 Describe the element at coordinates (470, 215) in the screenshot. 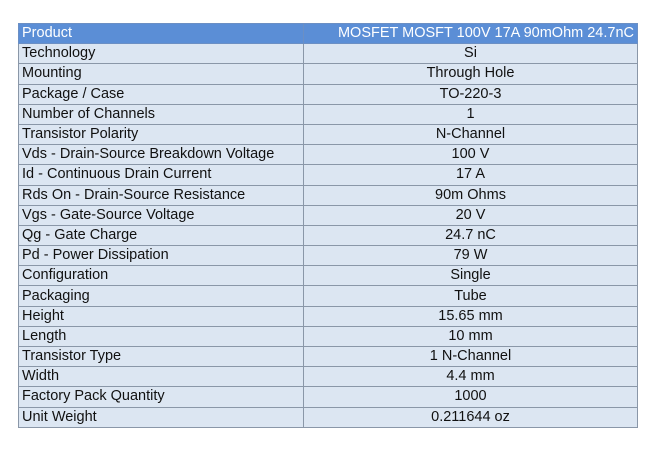

I see `row-value: 20 V` at that location.